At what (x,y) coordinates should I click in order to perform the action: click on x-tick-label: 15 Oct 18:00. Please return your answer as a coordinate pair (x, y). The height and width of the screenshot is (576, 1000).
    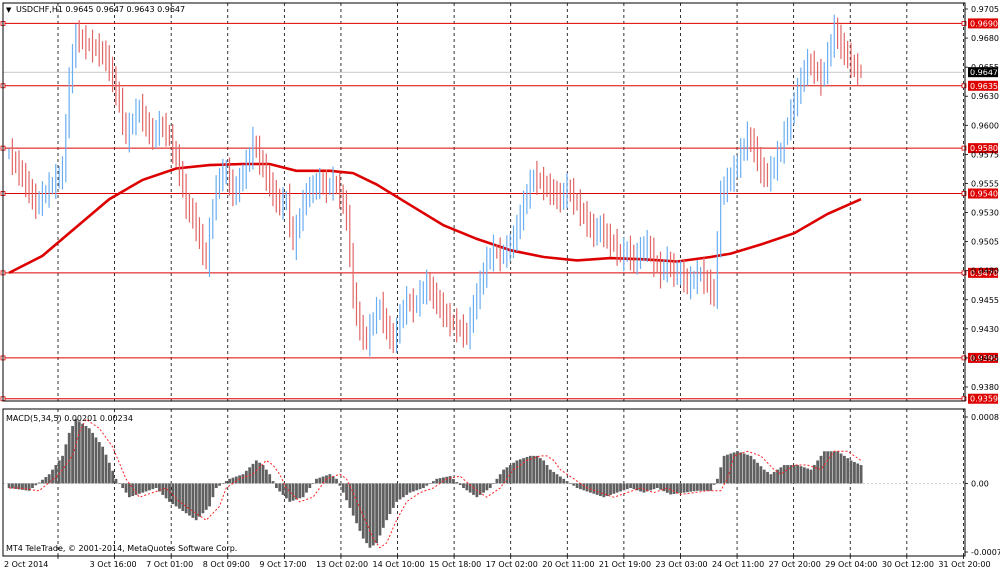
    Looking at the image, I should click on (455, 564).